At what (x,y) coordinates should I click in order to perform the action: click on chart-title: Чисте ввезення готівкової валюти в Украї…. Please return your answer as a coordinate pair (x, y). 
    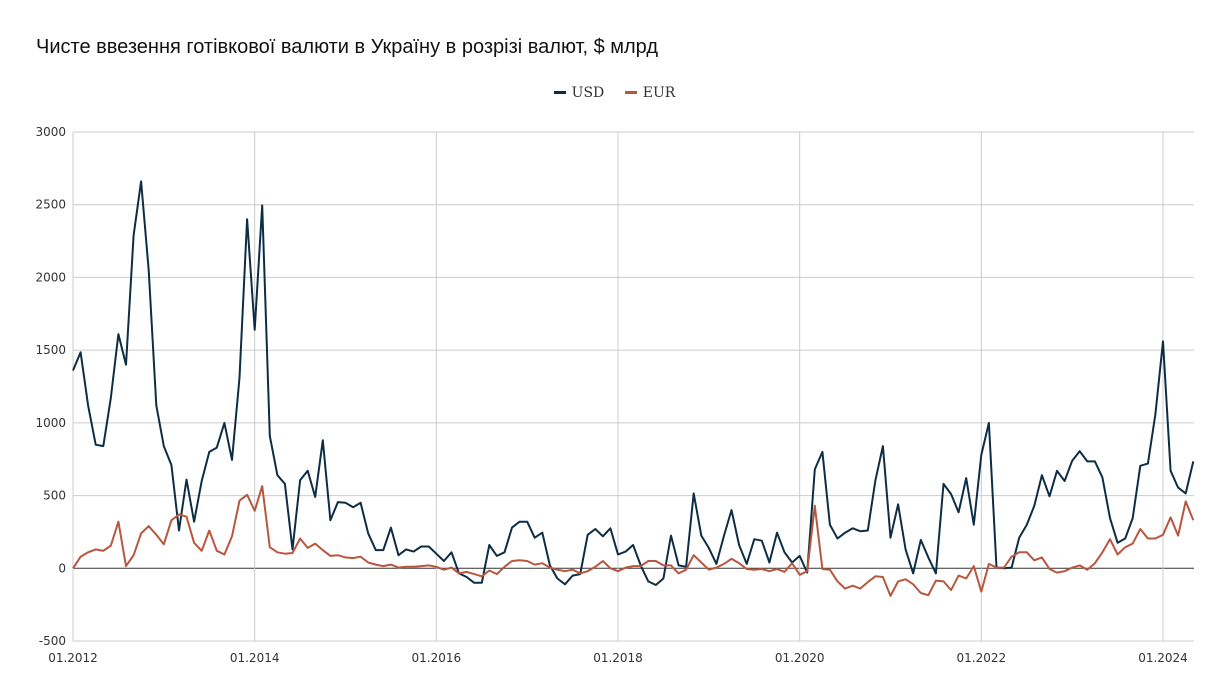
    Looking at the image, I should click on (347, 47).